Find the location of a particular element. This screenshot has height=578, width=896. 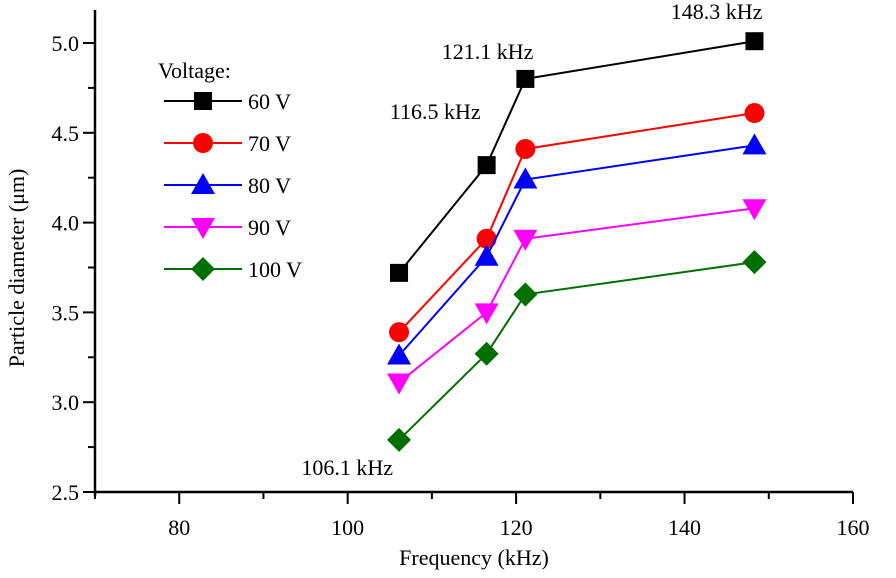

y-tick-label: 4.5 is located at coordinates (66, 133).